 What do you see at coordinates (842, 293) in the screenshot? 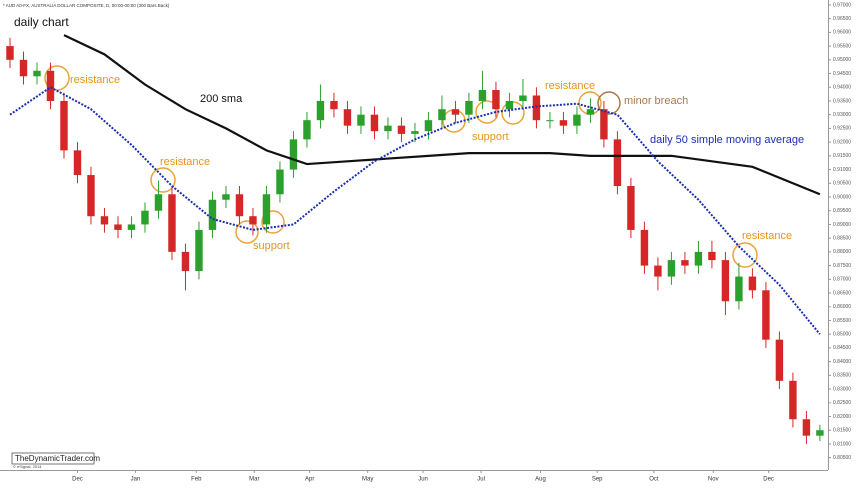
I see `y-tick-label: 0.86500` at bounding box center [842, 293].